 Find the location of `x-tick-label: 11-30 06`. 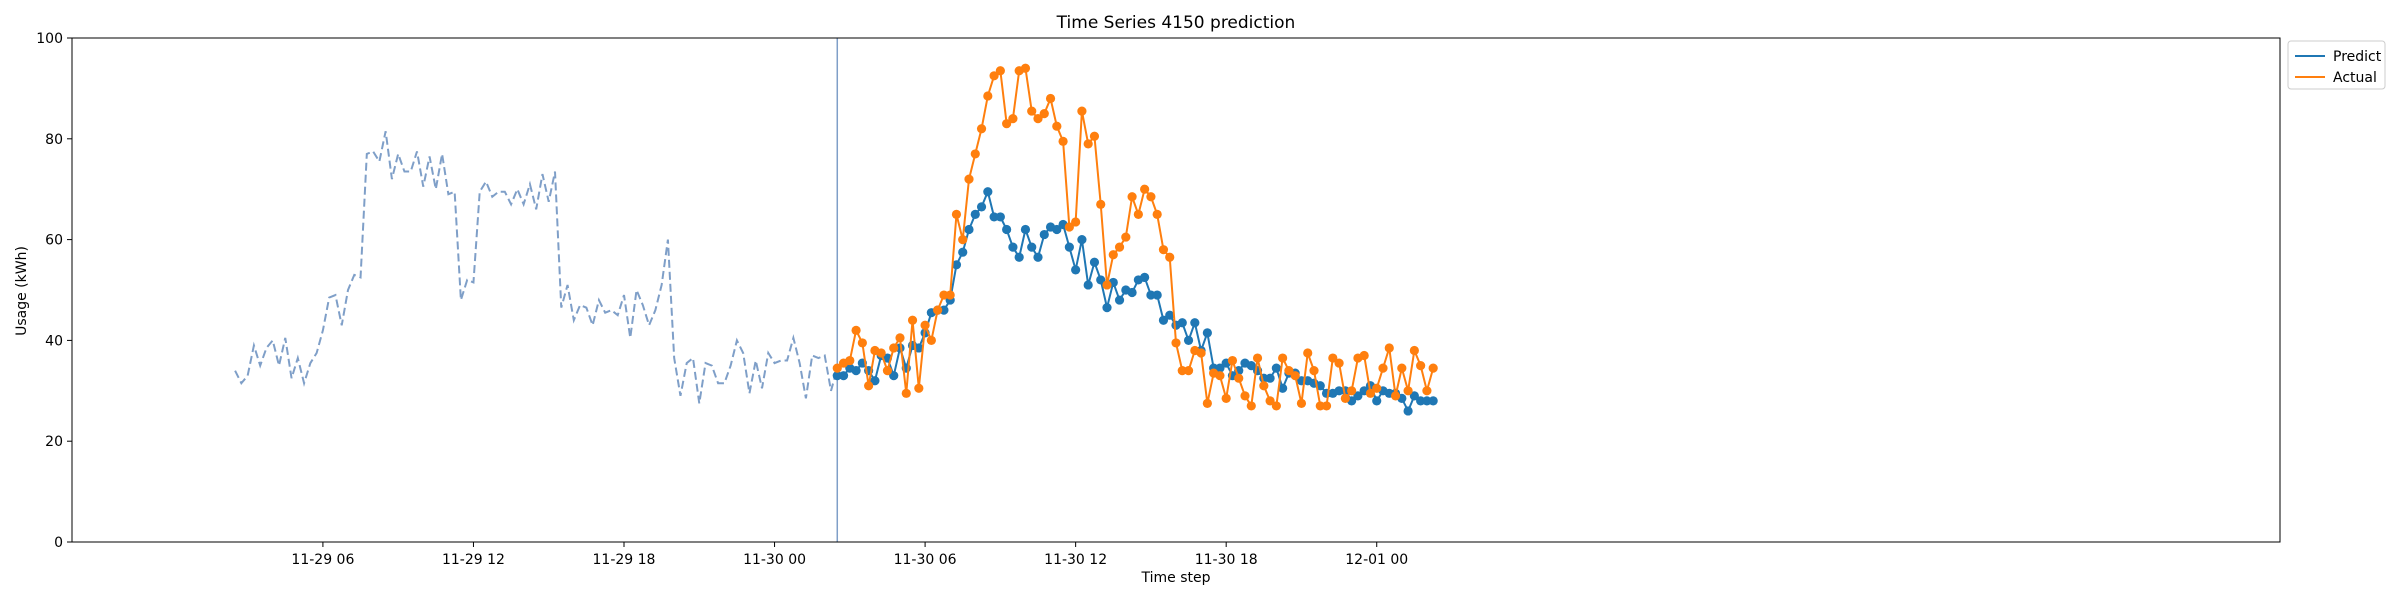

x-tick-label: 11-30 06 is located at coordinates (925, 560).